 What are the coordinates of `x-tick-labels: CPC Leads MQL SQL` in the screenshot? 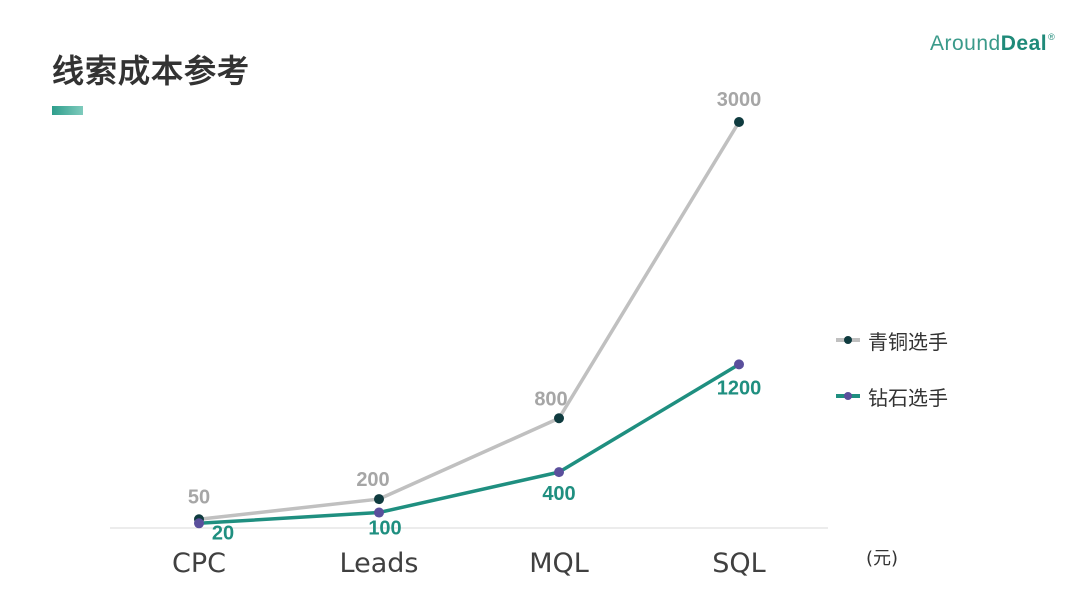 It's located at (469, 563).